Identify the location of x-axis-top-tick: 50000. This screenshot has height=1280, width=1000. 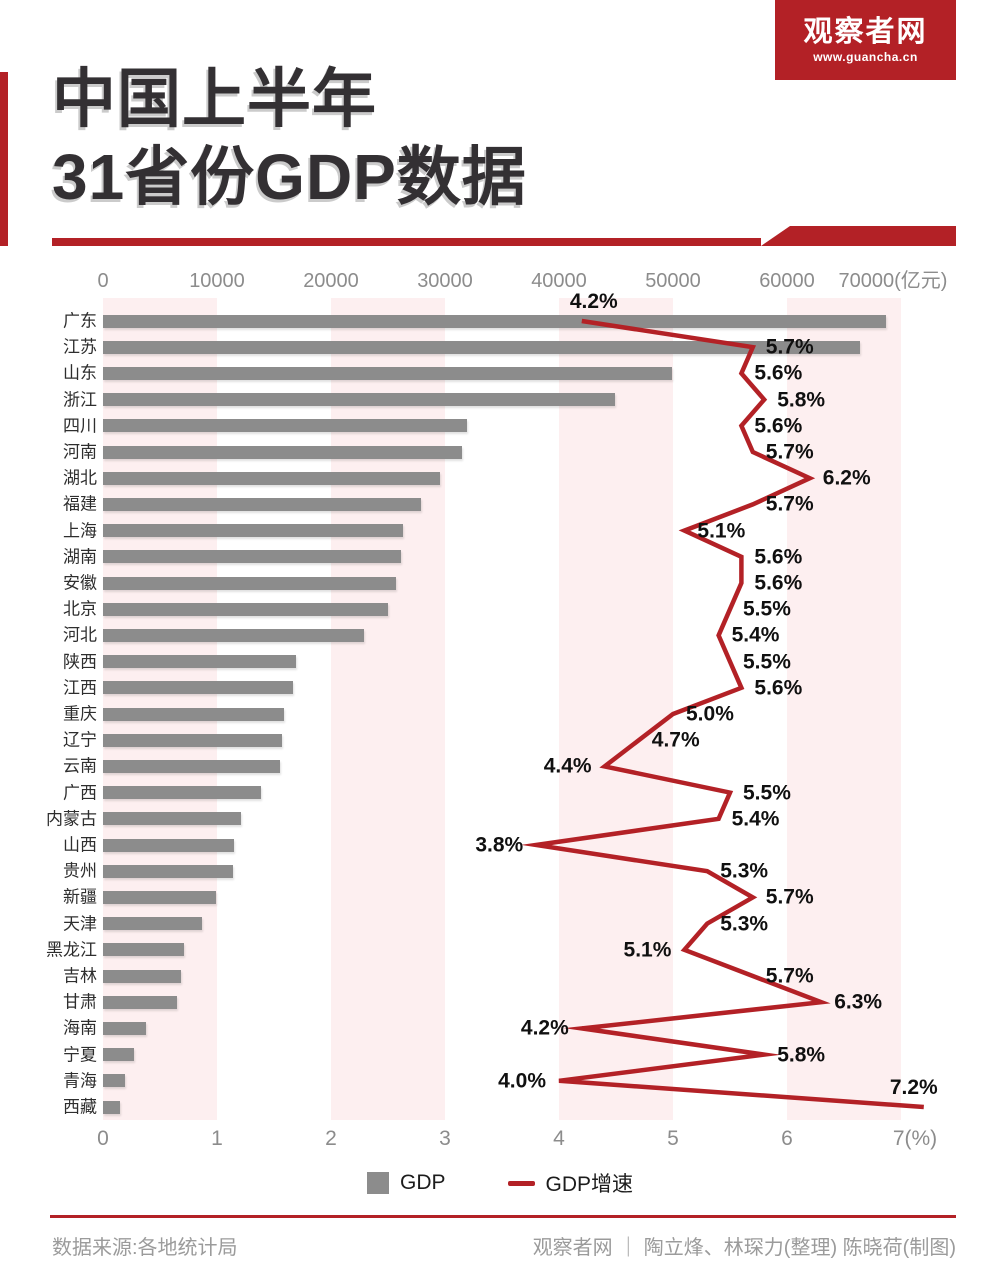
(673, 281).